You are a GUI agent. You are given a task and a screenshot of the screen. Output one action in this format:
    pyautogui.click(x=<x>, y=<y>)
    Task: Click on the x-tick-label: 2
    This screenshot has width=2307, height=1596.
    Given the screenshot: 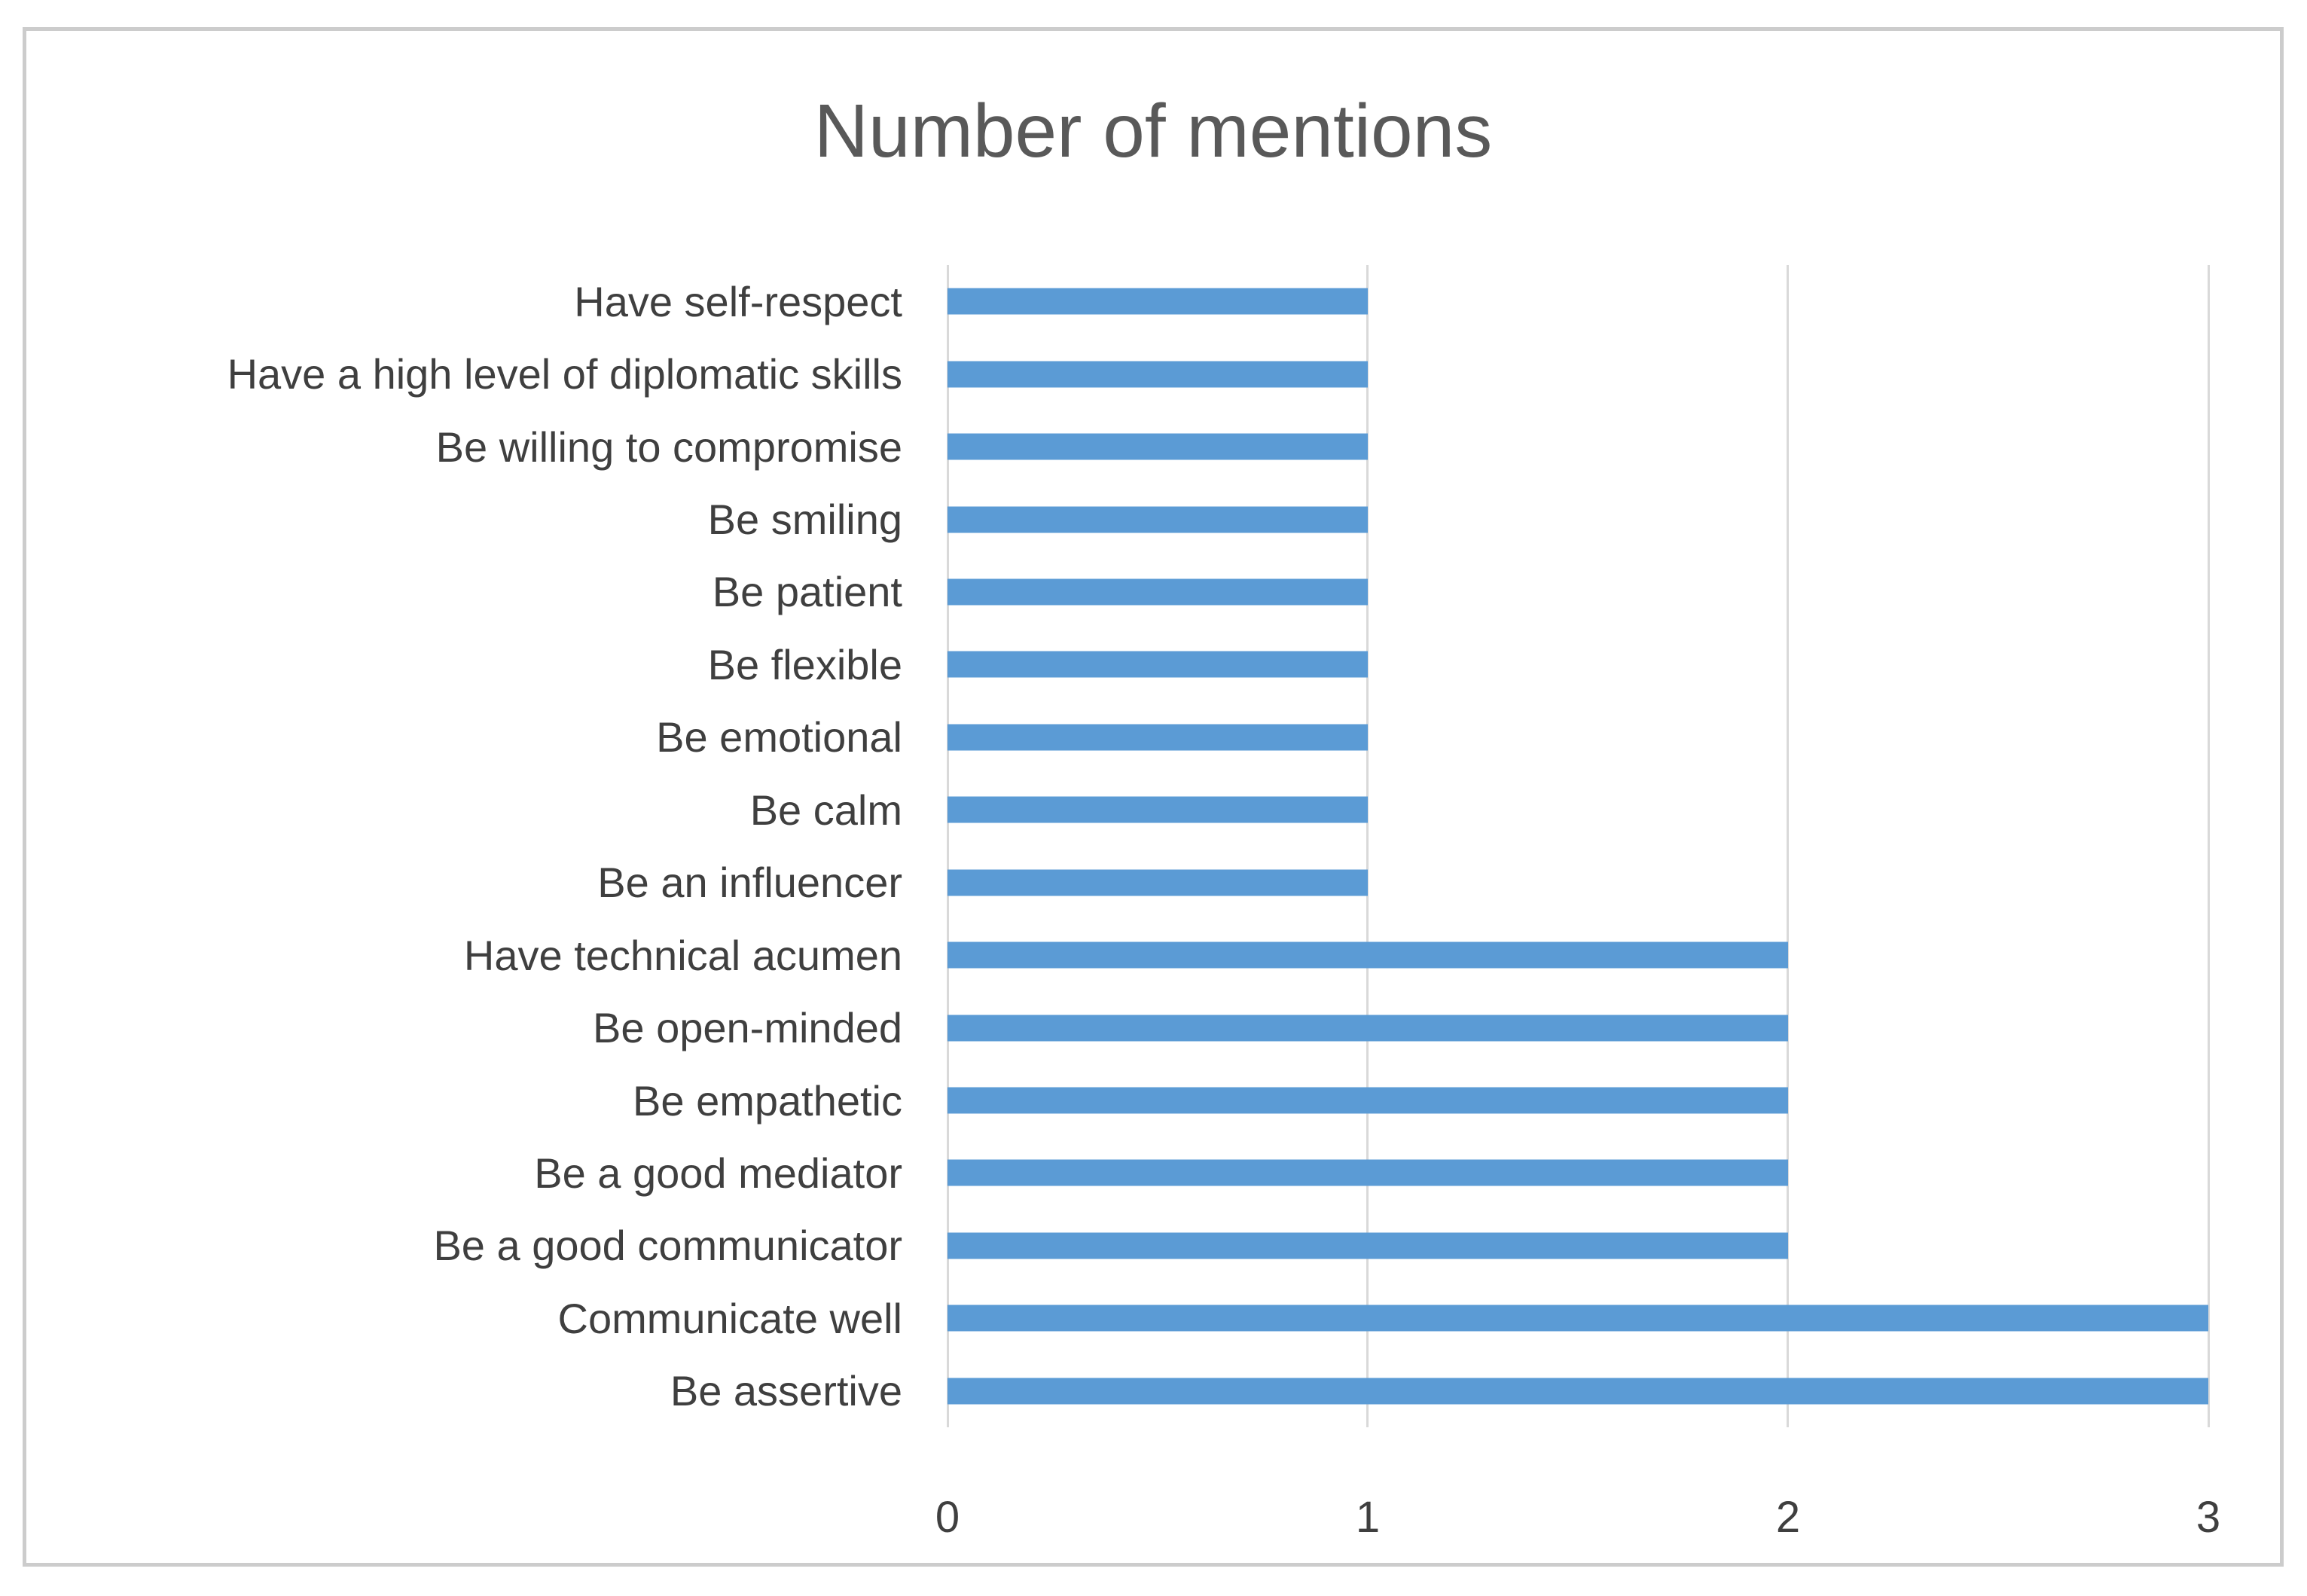 What is the action you would take?
    pyautogui.click(x=1788, y=1517)
    